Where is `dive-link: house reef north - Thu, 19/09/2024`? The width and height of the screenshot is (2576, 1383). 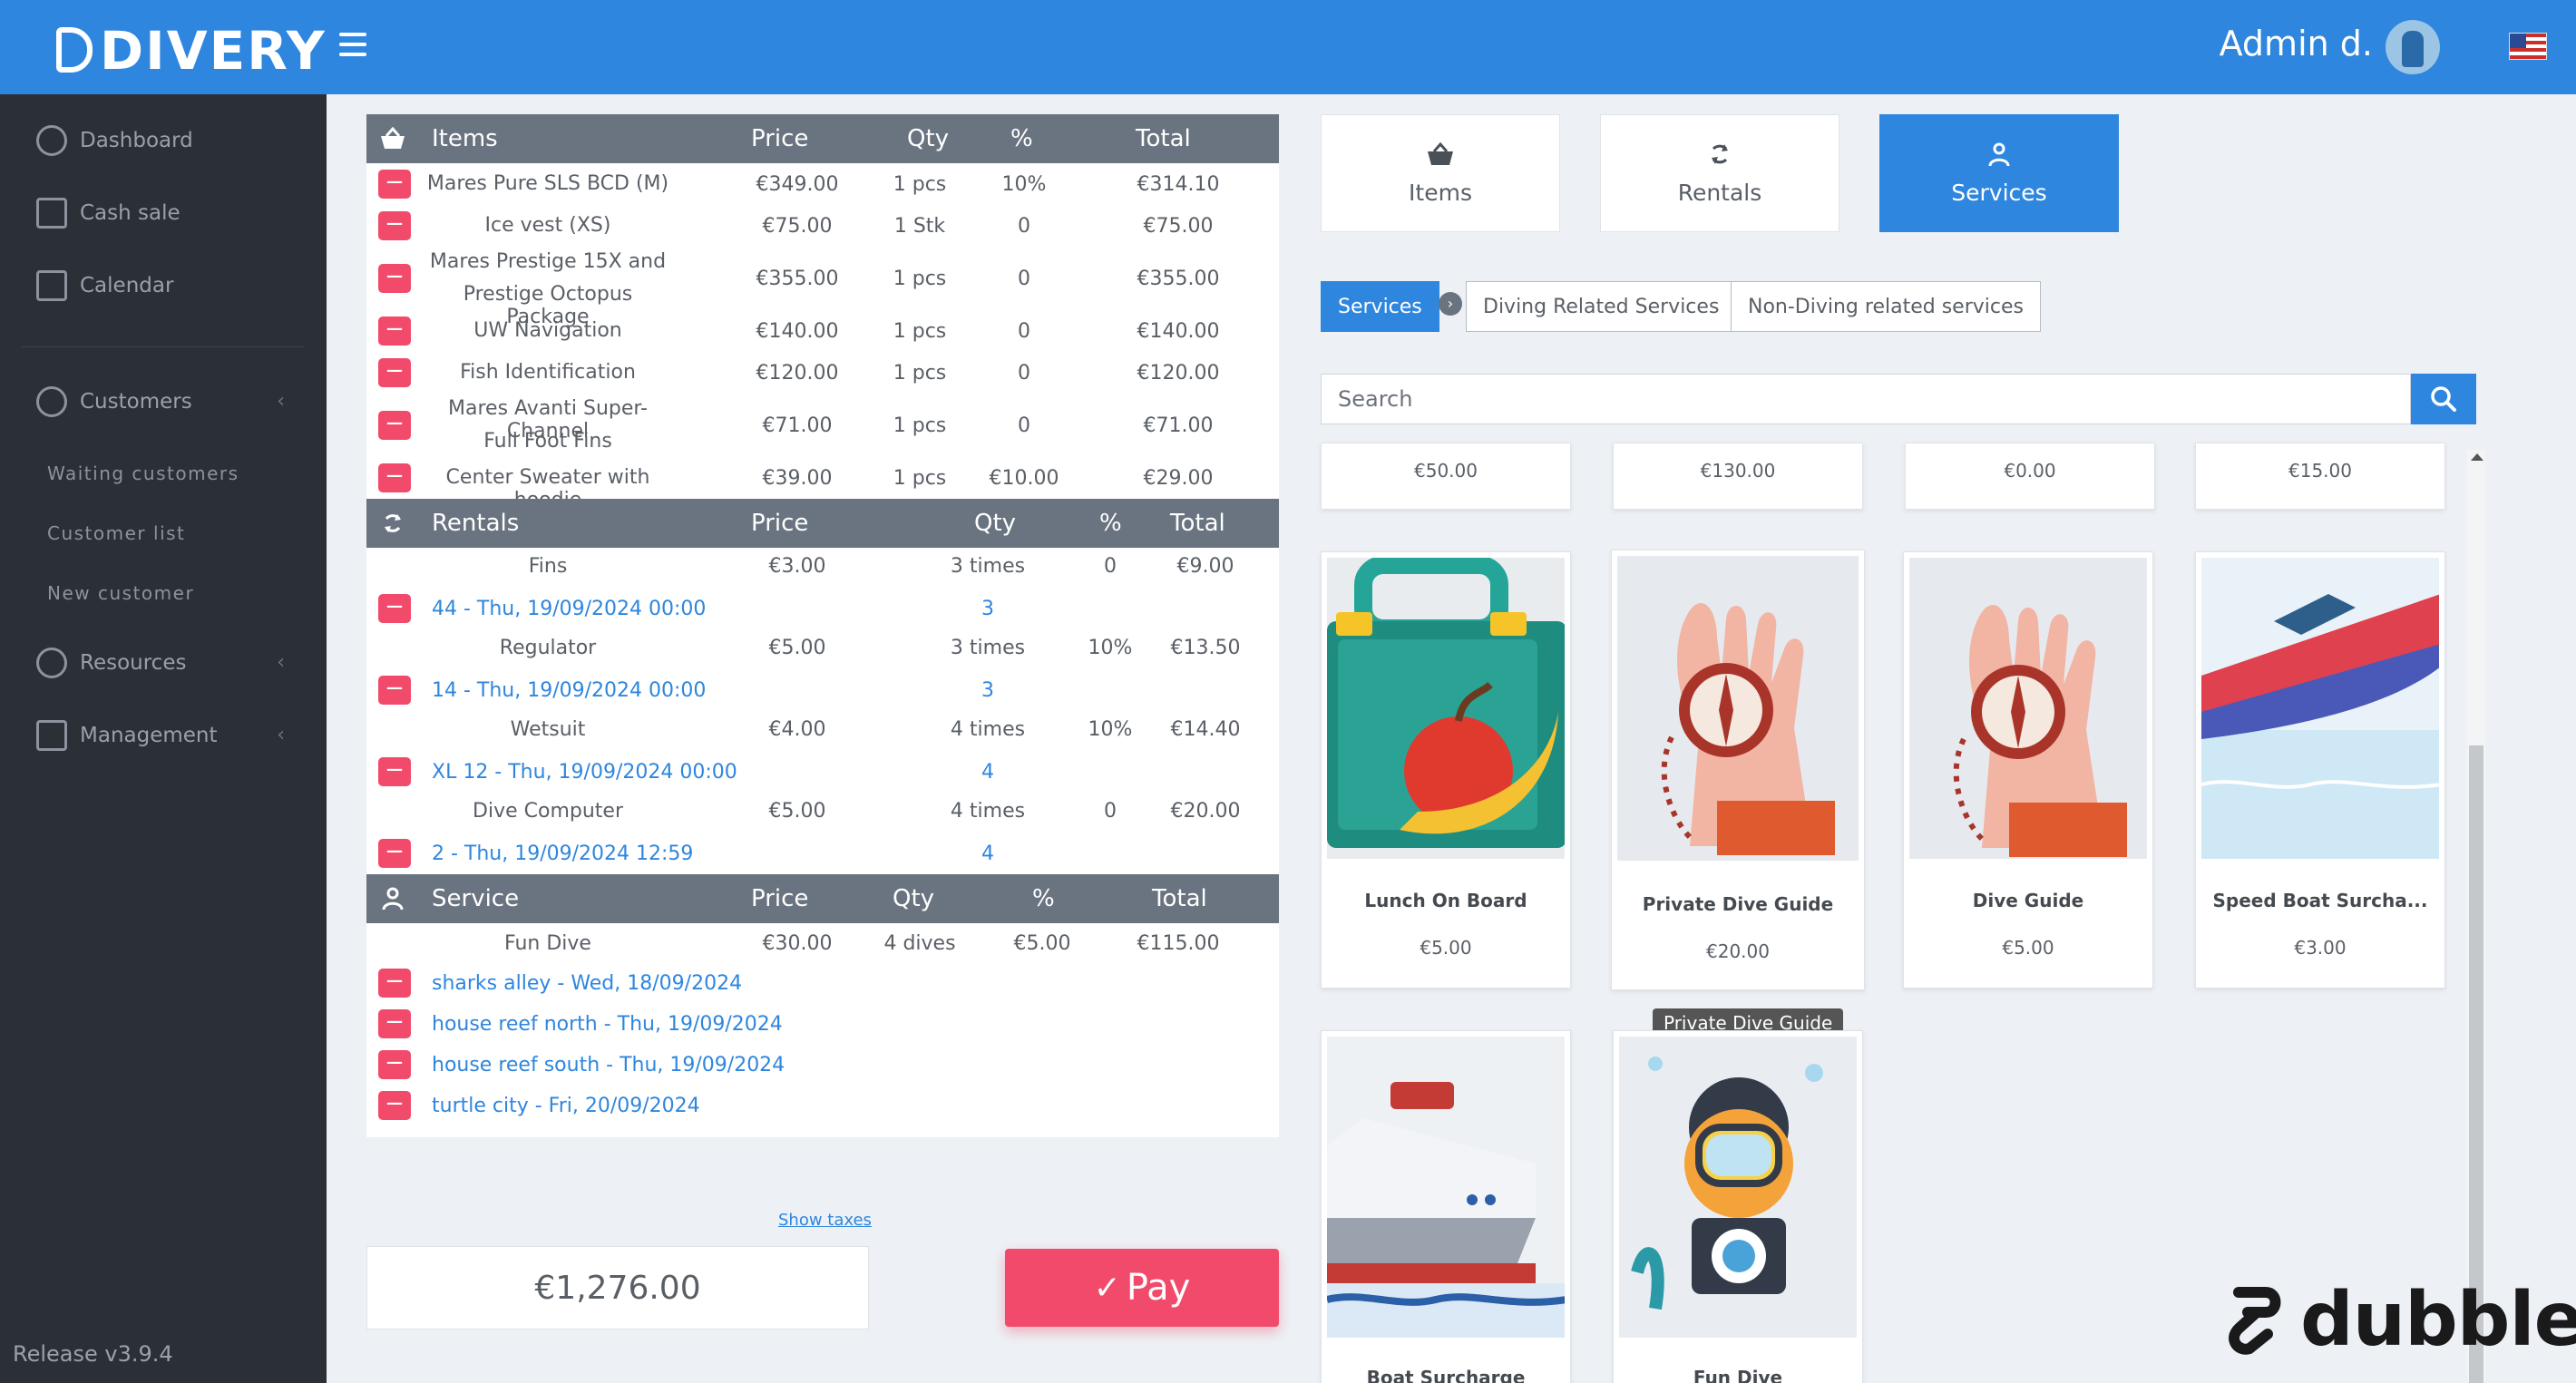
dive-link: house reef north - Thu, 19/09/2024 is located at coordinates (607, 1024).